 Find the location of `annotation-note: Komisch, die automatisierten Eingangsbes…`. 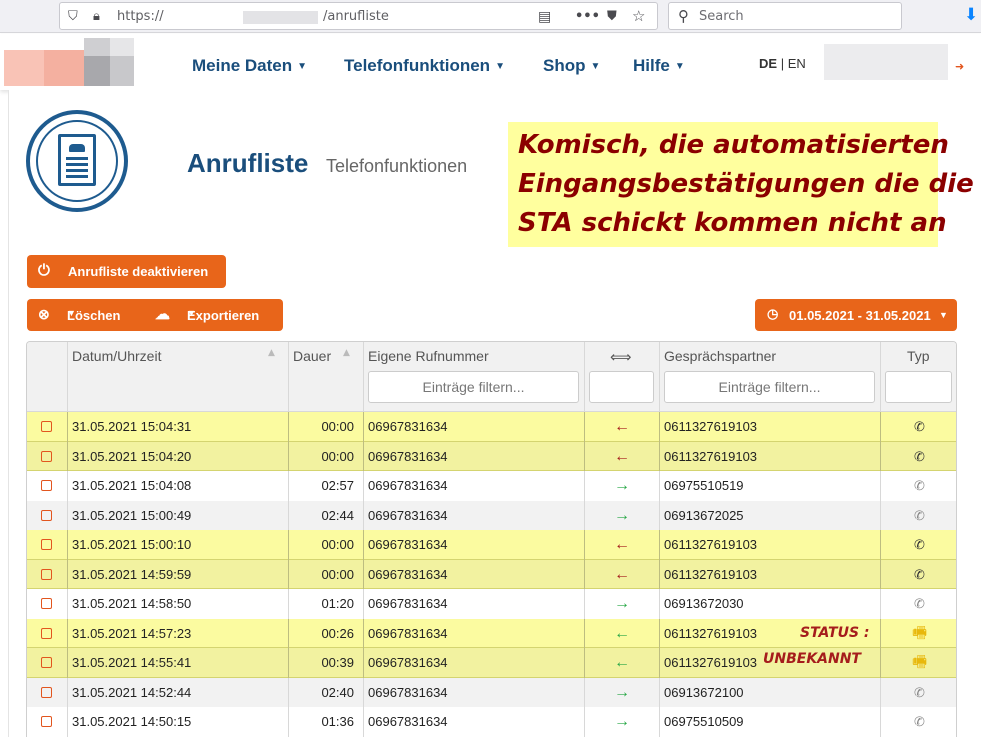

annotation-note: Komisch, die automatisierten Eingangsbes… is located at coordinates (741, 184).